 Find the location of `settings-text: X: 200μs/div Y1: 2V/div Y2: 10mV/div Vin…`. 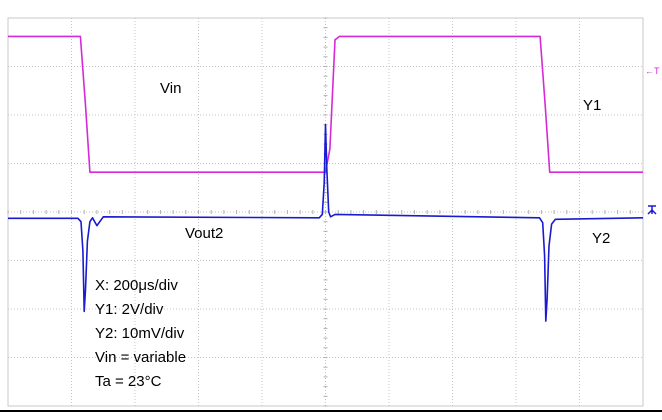

settings-text: X: 200μs/div Y1: 2V/div Y2: 10mV/div Vin… is located at coordinates (140, 333).